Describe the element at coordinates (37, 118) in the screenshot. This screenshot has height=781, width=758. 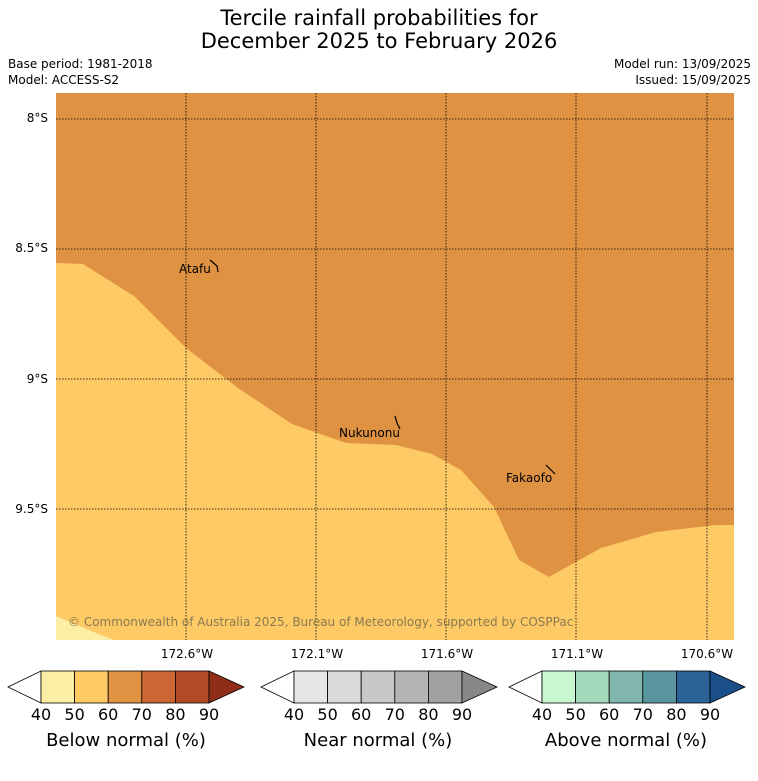
I see `lat-label-8s: 8°S` at that location.